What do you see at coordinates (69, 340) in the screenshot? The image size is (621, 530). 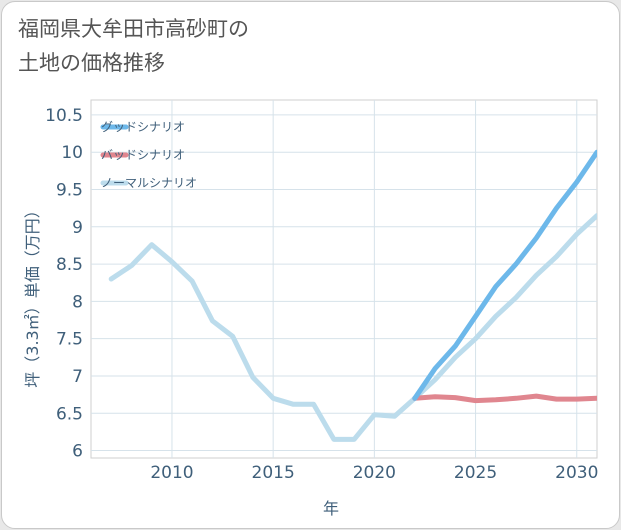 I see `y-tick-label: 7.5` at bounding box center [69, 340].